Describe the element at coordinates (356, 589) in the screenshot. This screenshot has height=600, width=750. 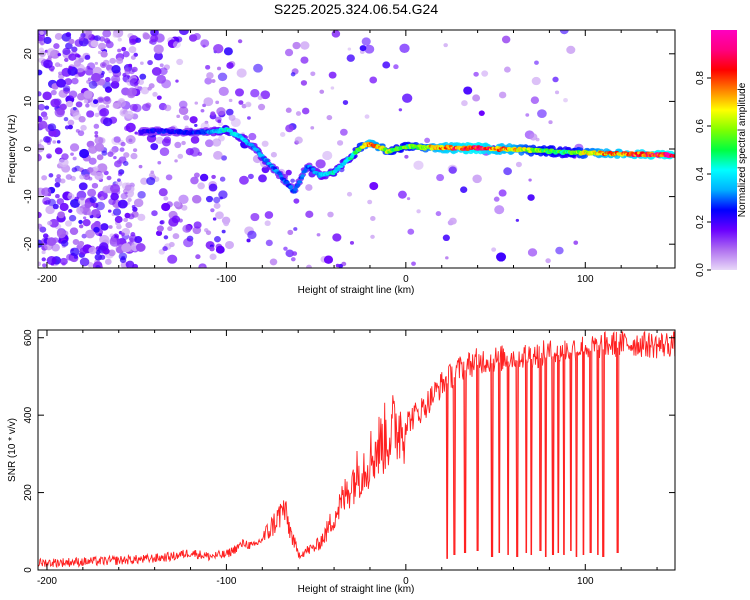
I see `snr-x-axis-label: Height of straight line (km)` at that location.